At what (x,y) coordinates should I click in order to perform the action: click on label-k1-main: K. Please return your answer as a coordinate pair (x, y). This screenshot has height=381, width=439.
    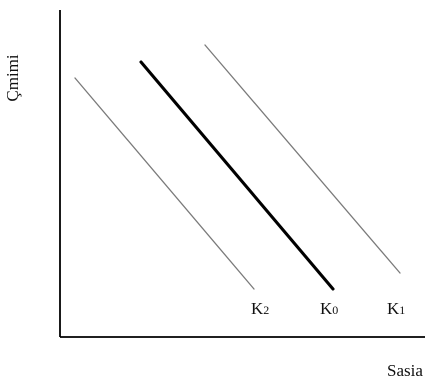
    Looking at the image, I should click on (393, 308).